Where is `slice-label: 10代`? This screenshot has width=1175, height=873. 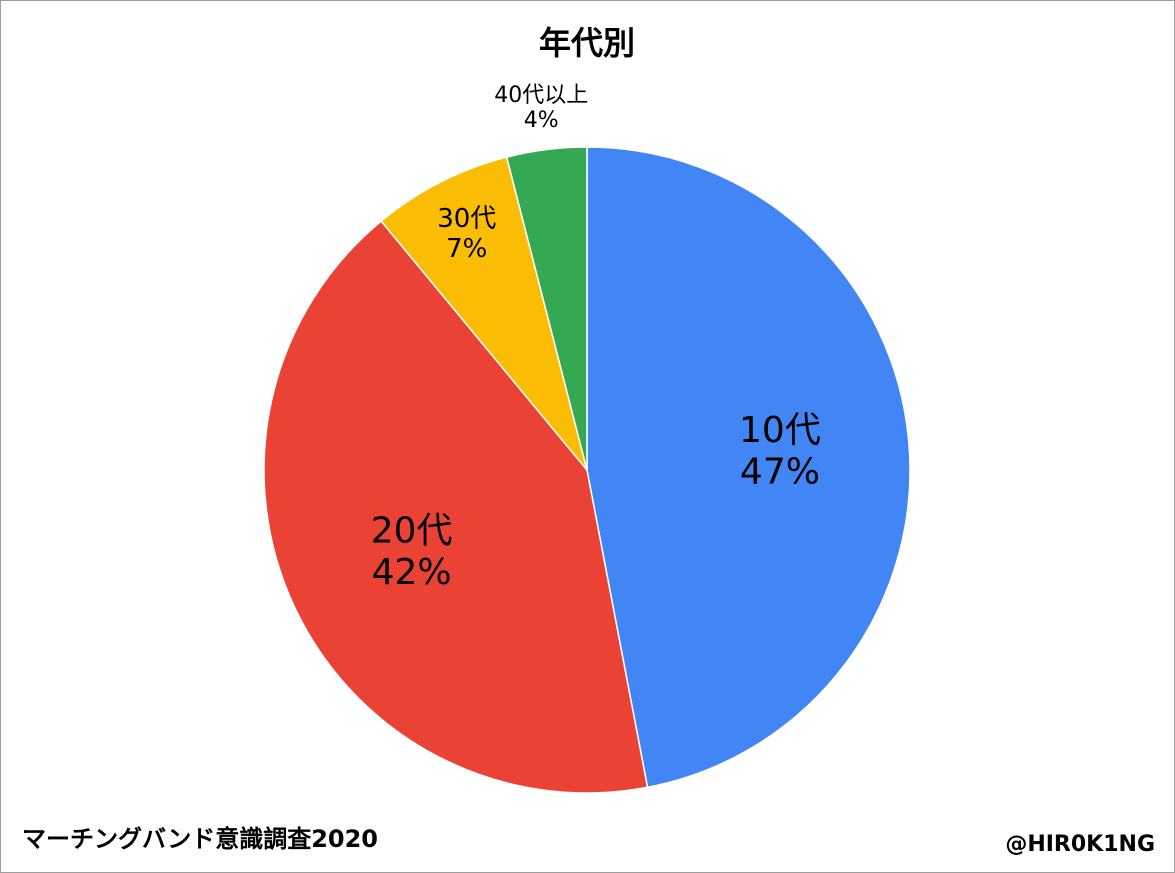
slice-label: 10代 is located at coordinates (780, 430).